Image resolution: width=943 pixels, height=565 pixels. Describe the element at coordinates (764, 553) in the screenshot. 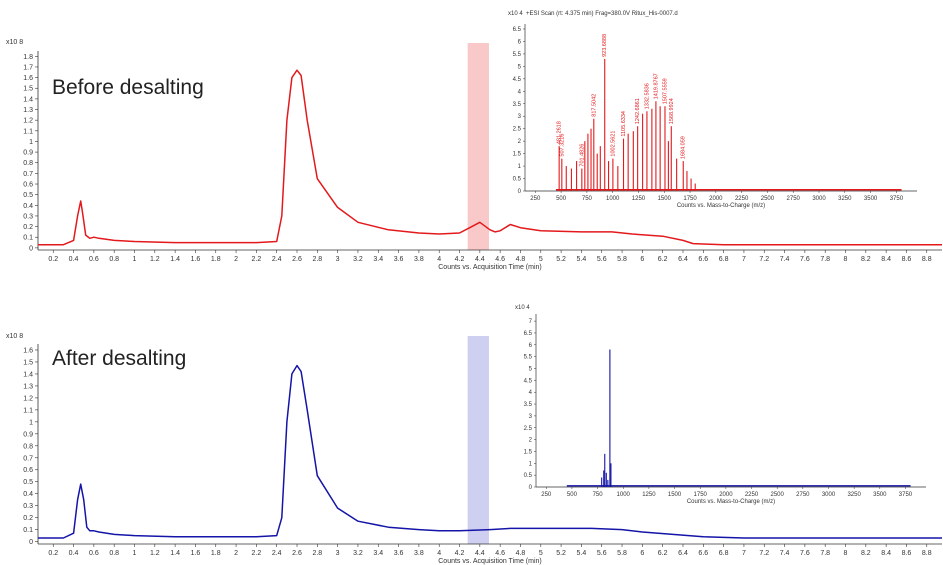

I see `x-tick-label: 7.2` at that location.